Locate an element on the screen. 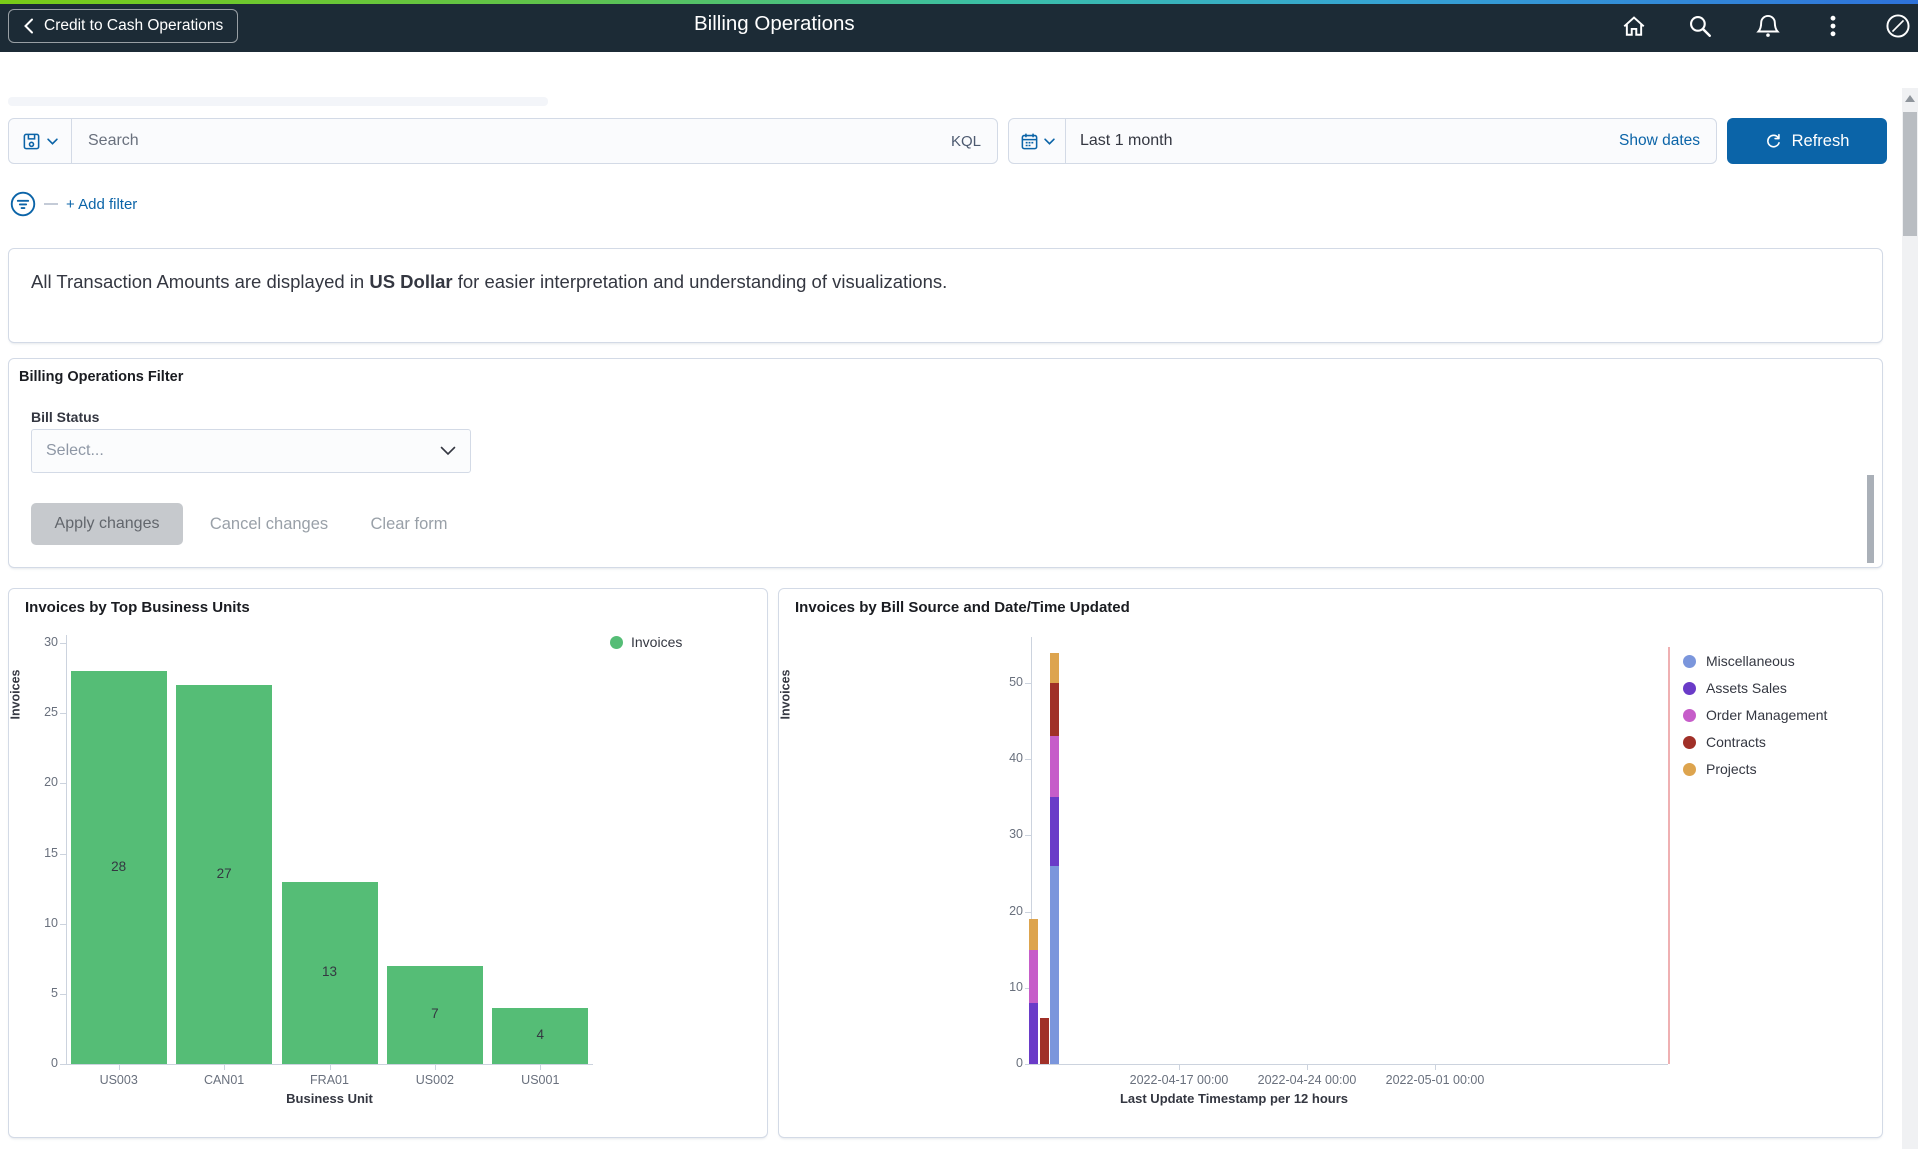  stack-segment-miscellaneous is located at coordinates (1054, 964).